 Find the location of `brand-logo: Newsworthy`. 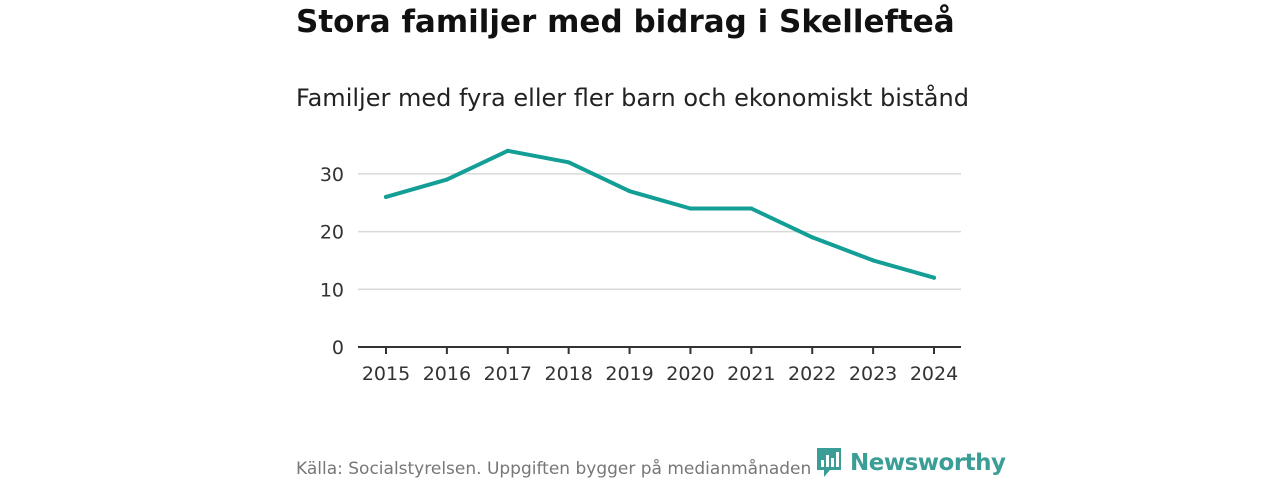

brand-logo: Newsworthy is located at coordinates (911, 463).